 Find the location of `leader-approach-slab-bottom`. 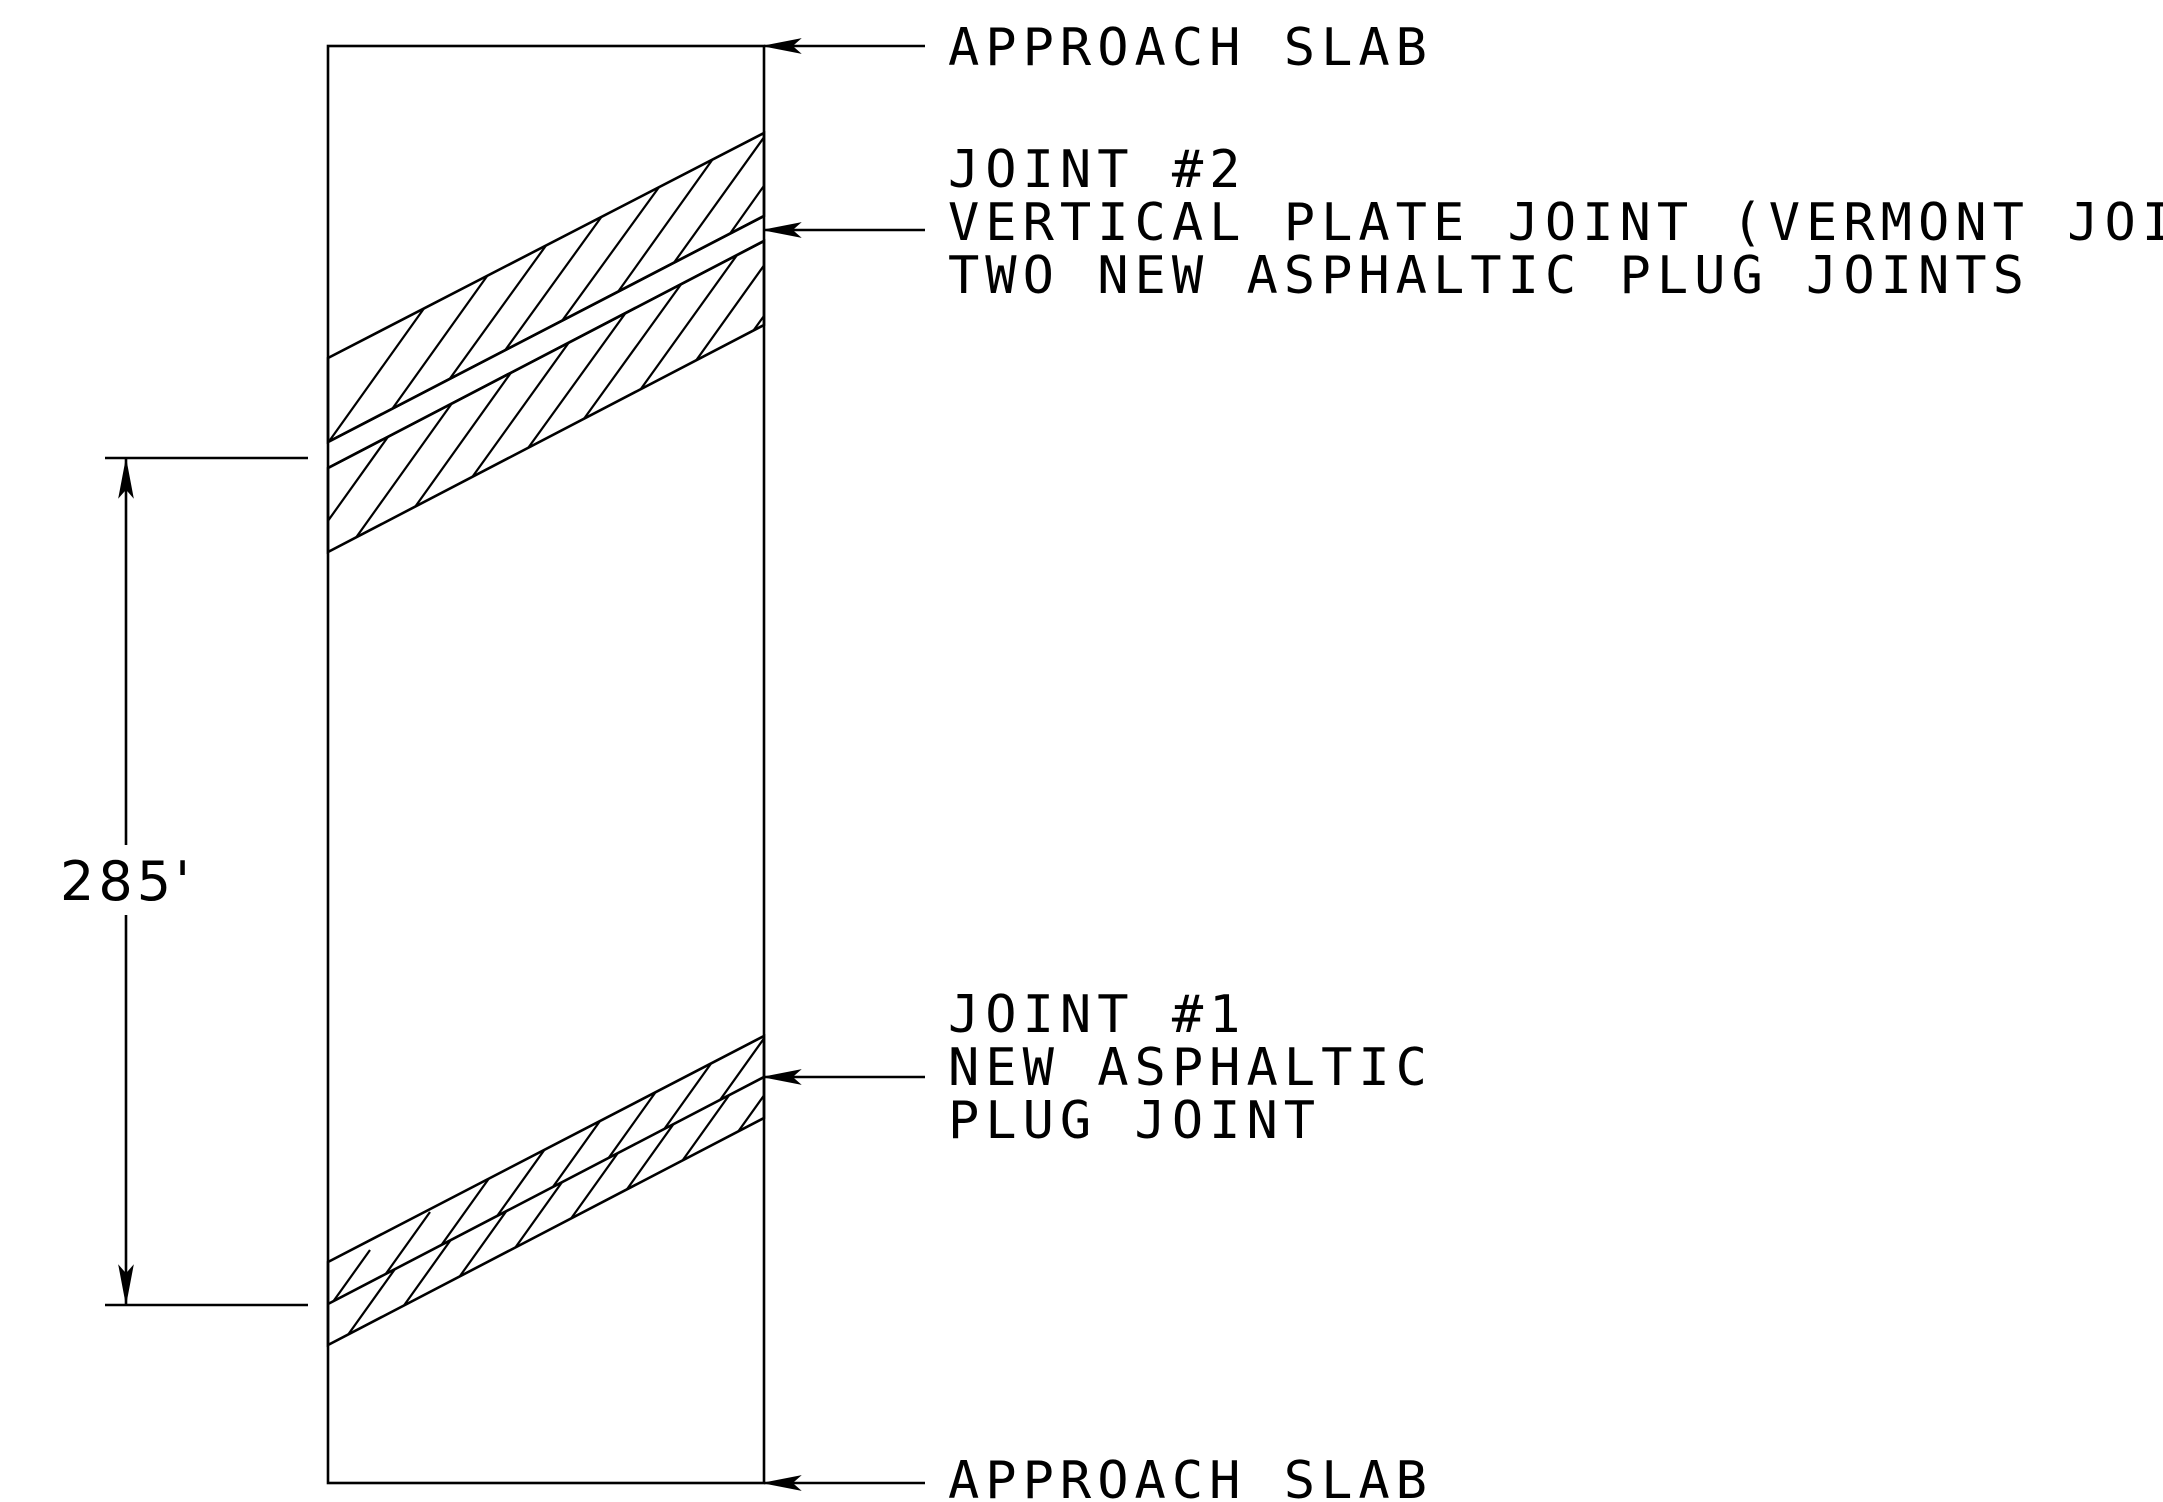

leader-approach-slab-bottom is located at coordinates (844, 1483).